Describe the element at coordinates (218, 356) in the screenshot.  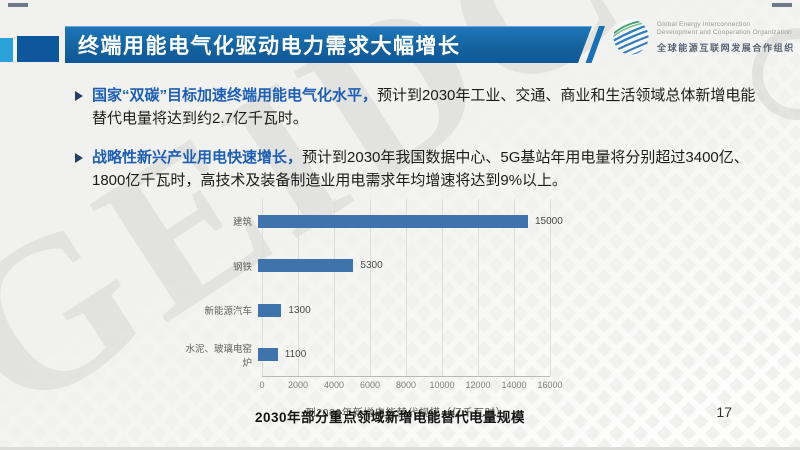
I see `category-label: 水泥、玻璃电窑炉` at that location.